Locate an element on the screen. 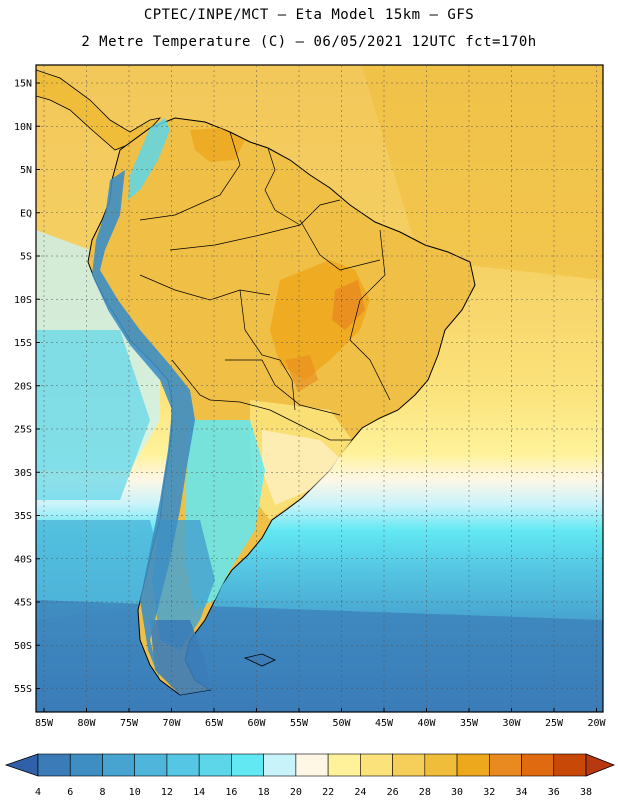  hot-zone-south is located at coordinates (301, 373).